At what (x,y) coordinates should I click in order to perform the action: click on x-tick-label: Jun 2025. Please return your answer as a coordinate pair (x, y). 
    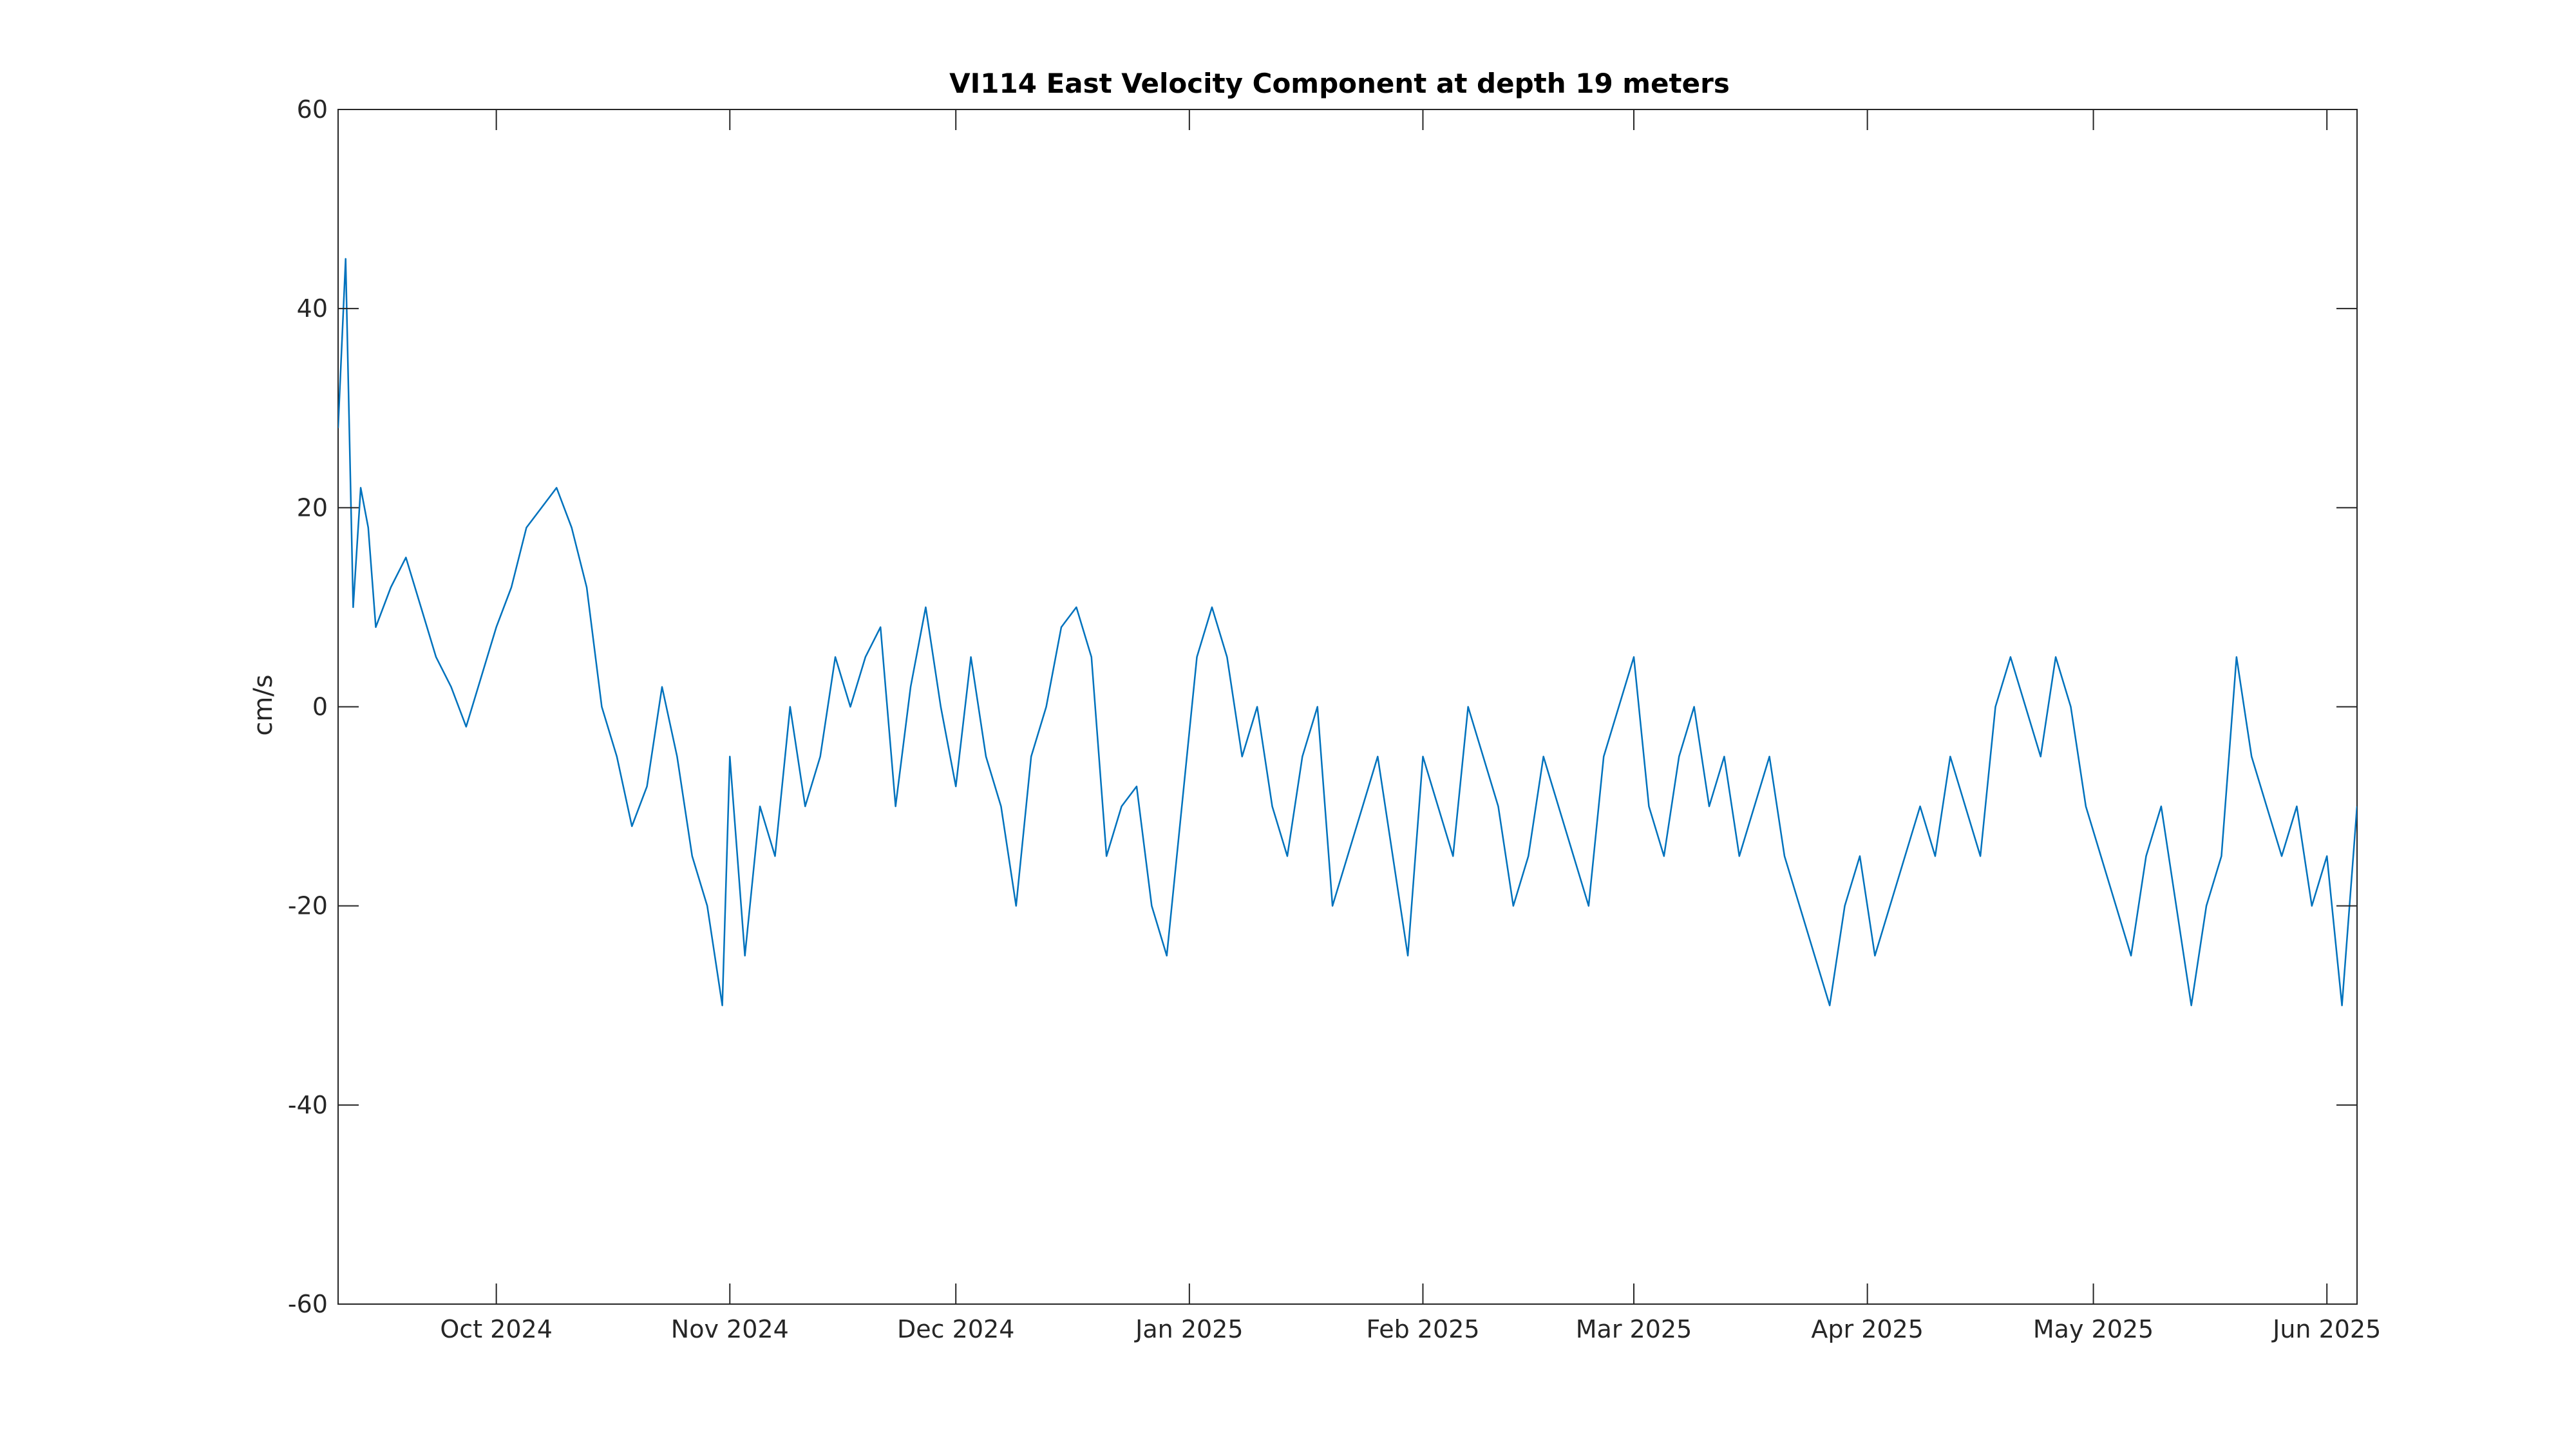
    Looking at the image, I should click on (2326, 1329).